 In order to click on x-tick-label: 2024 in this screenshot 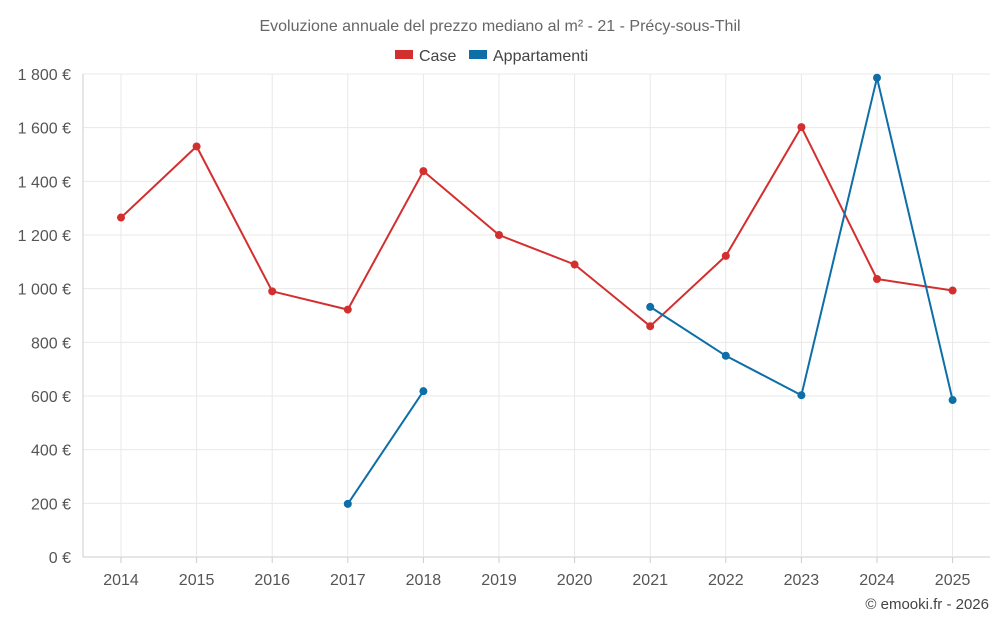, I will do `click(877, 580)`.